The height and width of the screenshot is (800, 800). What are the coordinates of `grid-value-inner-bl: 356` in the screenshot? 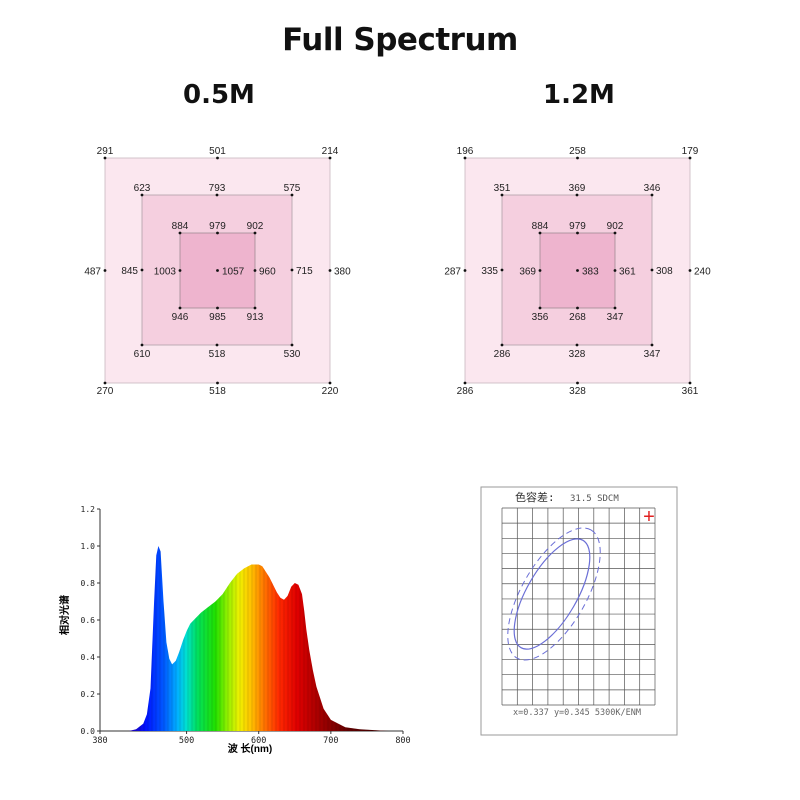 It's located at (540, 317).